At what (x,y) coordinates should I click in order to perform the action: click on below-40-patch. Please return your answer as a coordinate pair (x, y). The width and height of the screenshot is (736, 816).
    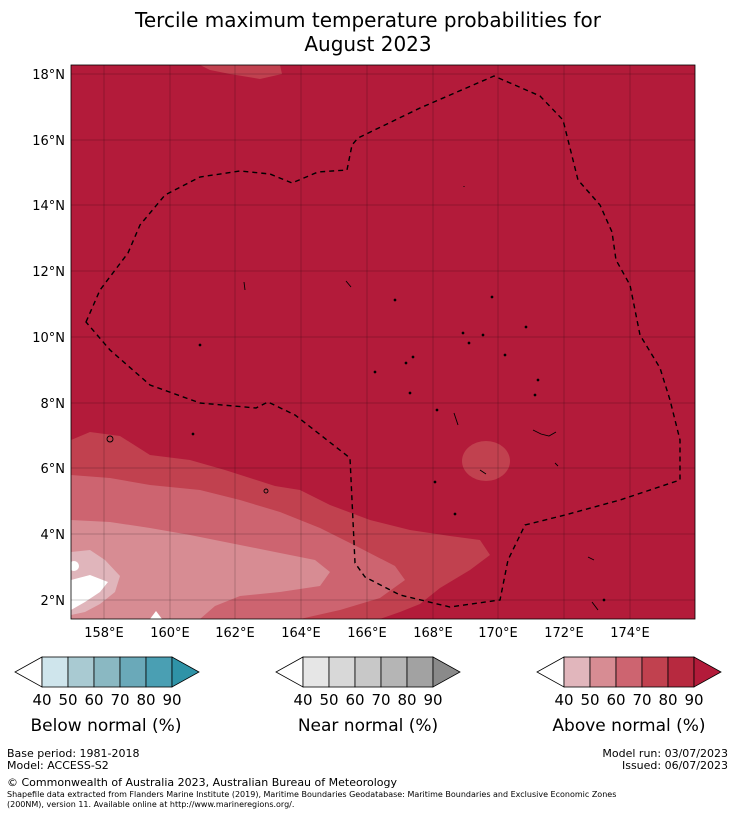
    Looking at the image, I should click on (89, 592).